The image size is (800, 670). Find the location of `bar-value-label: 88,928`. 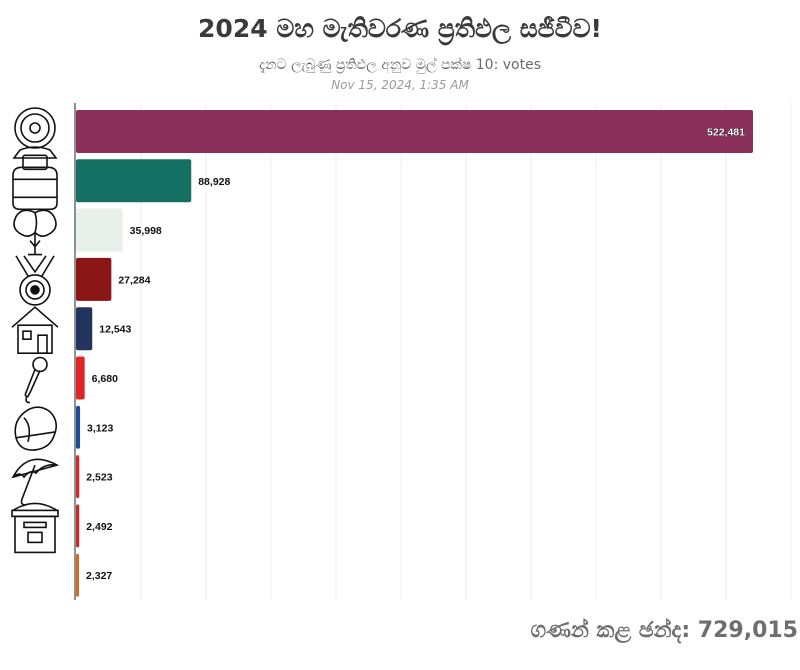

bar-value-label: 88,928 is located at coordinates (214, 182).